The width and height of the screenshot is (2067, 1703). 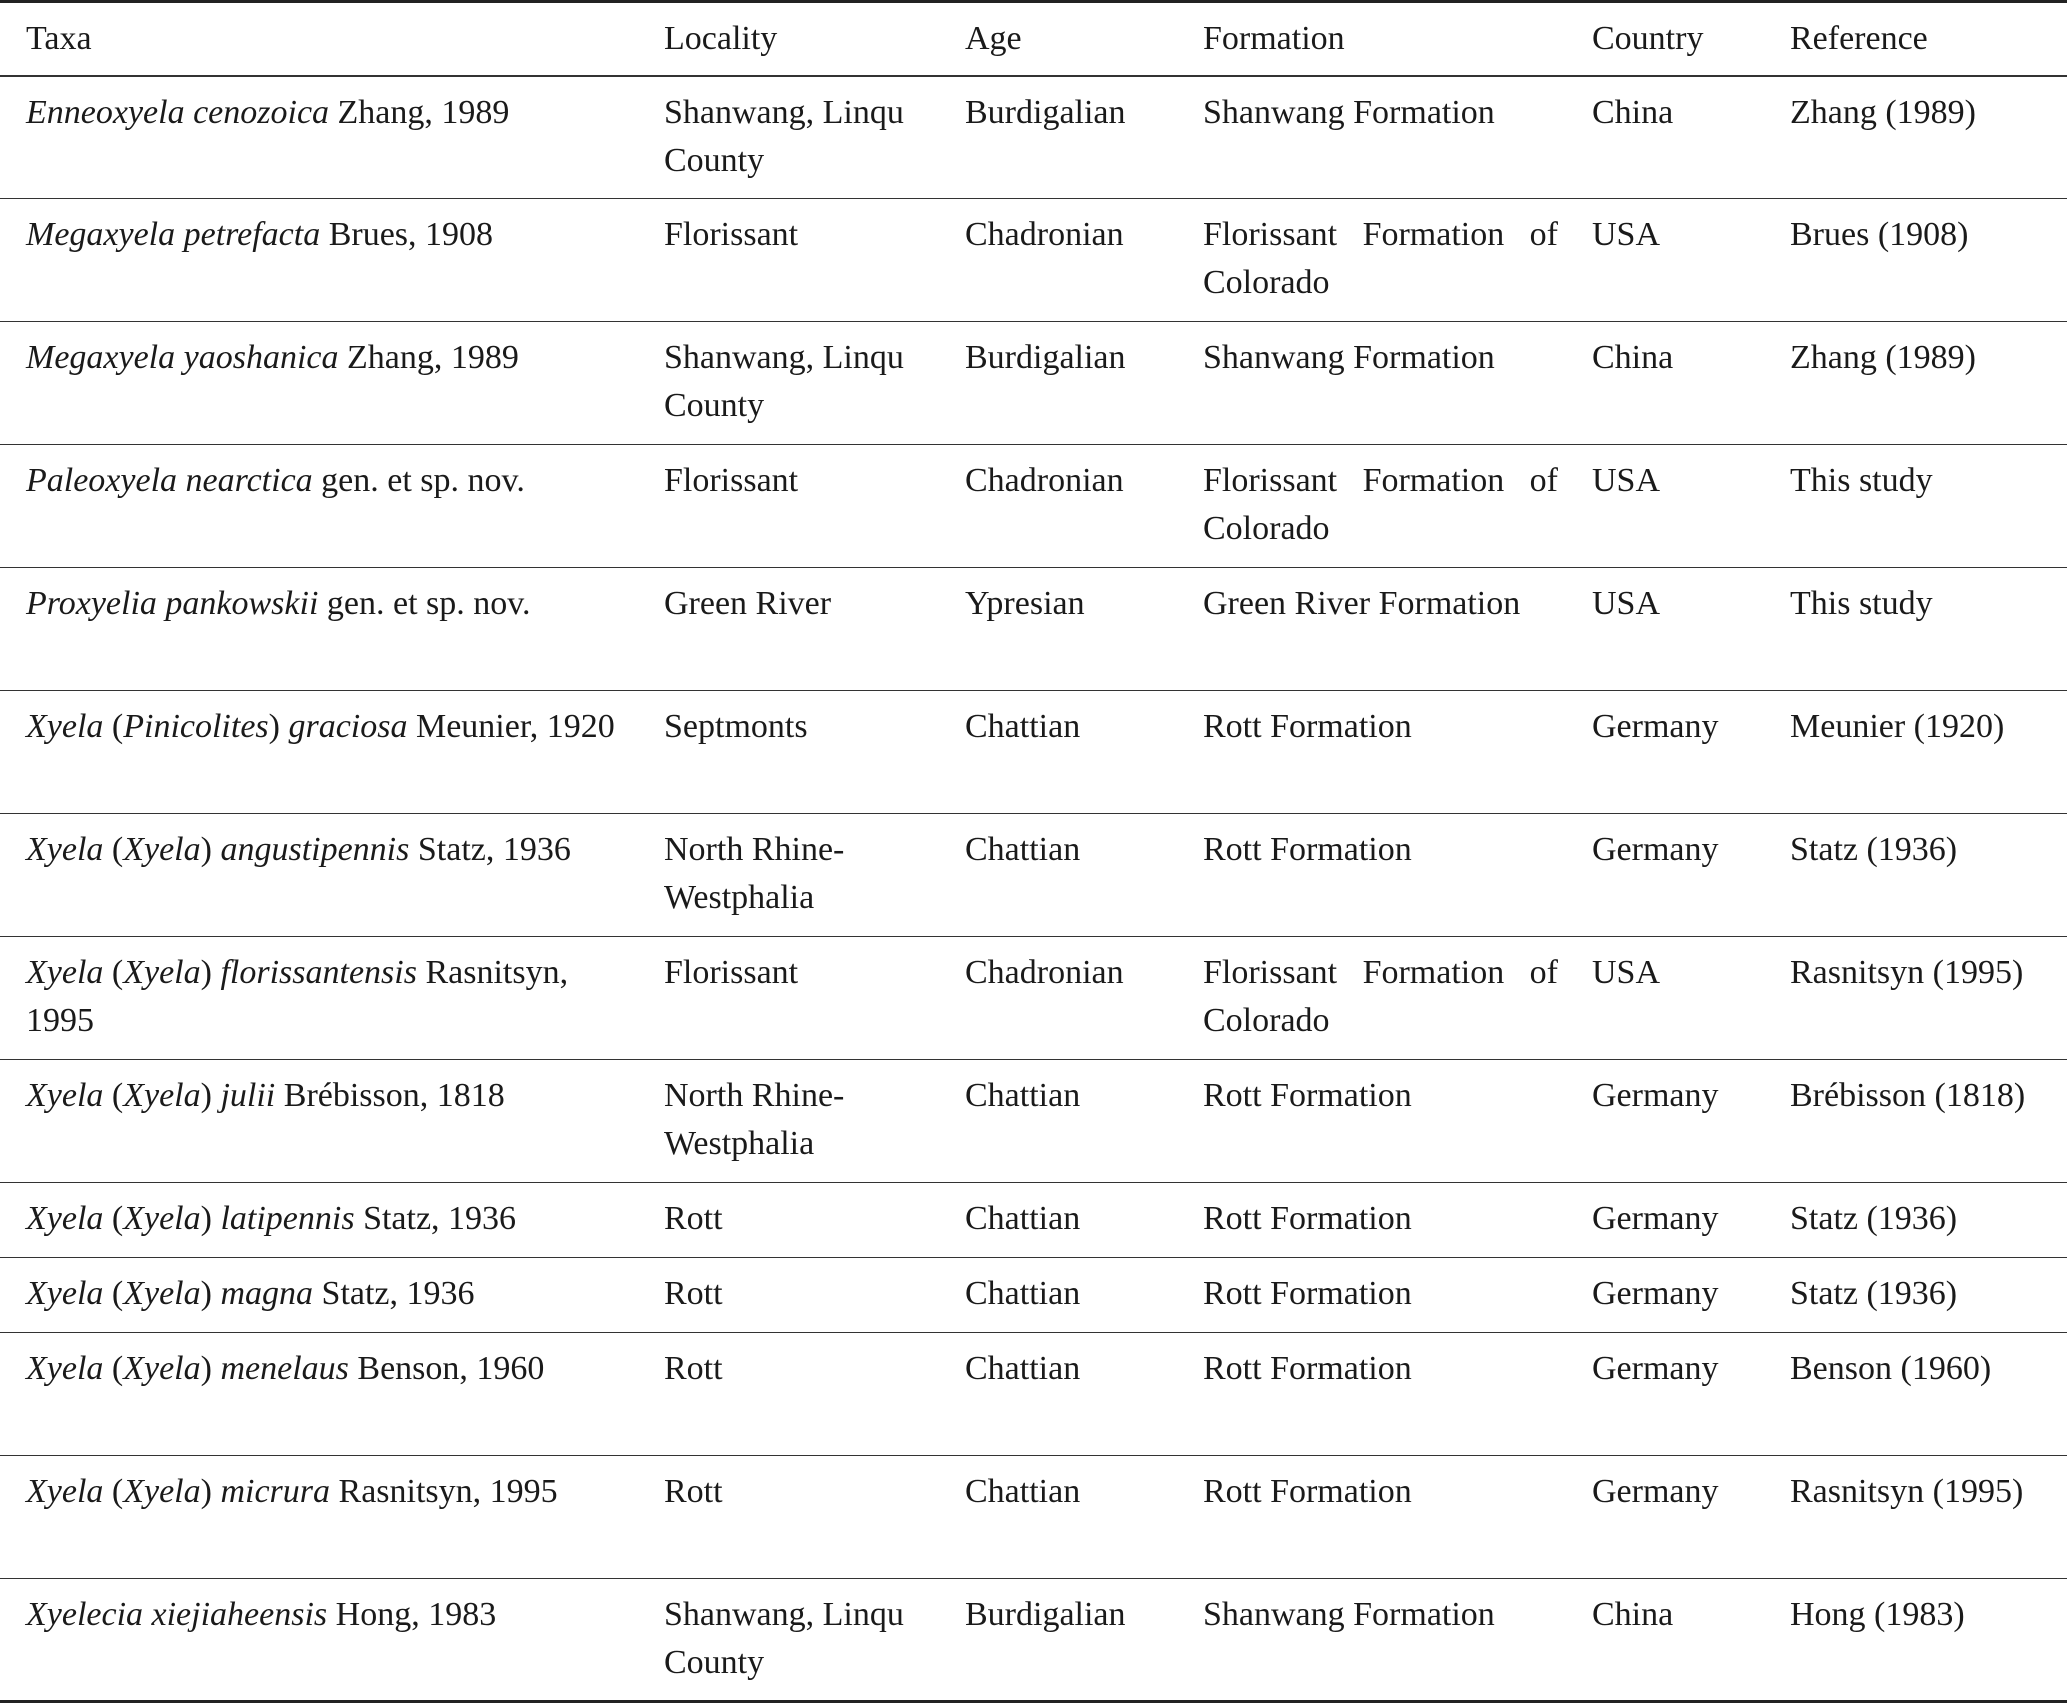 I want to click on locality-cell: North Rhine-Westphalia, so click(x=754, y=1119).